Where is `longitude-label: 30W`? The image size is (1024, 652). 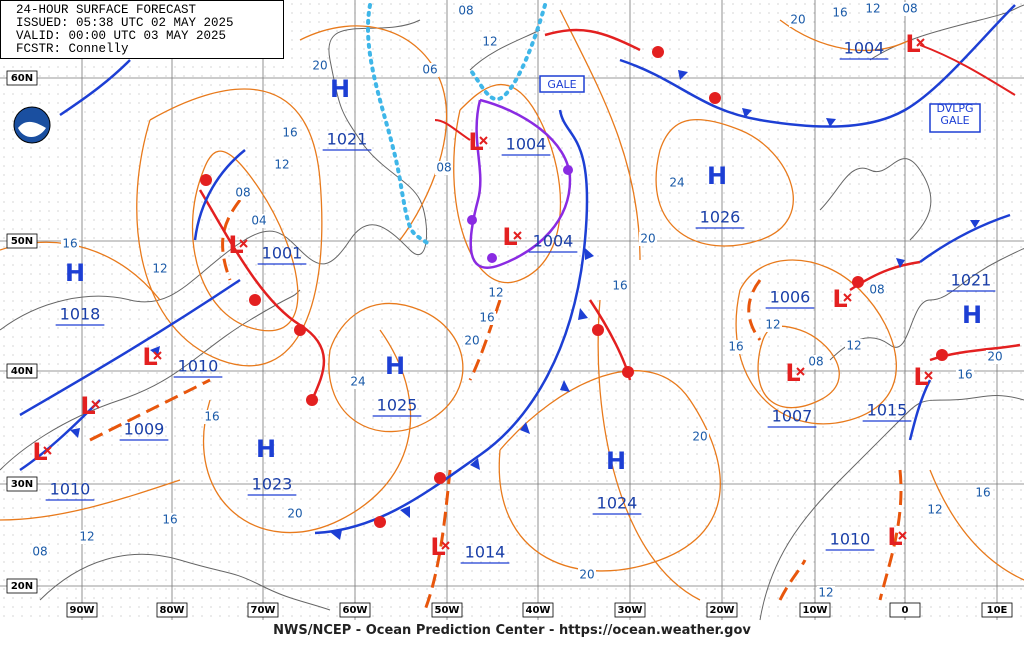 longitude-label: 30W is located at coordinates (630, 610).